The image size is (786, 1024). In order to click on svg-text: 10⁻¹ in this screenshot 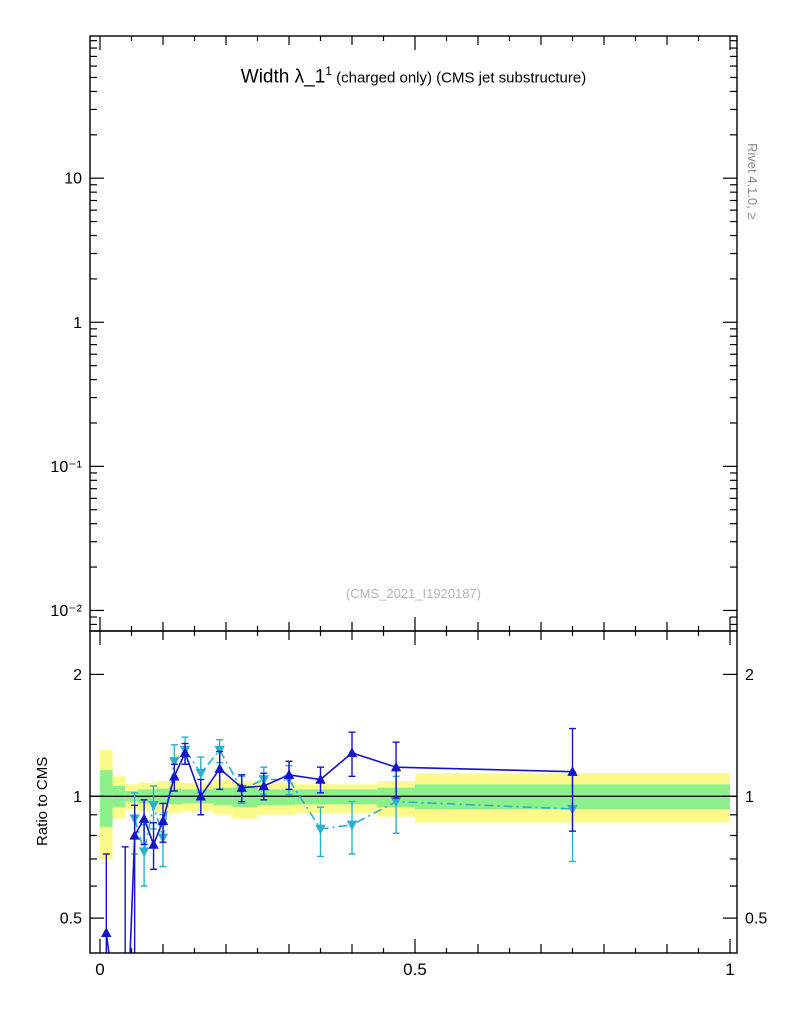, I will do `click(66, 467)`.